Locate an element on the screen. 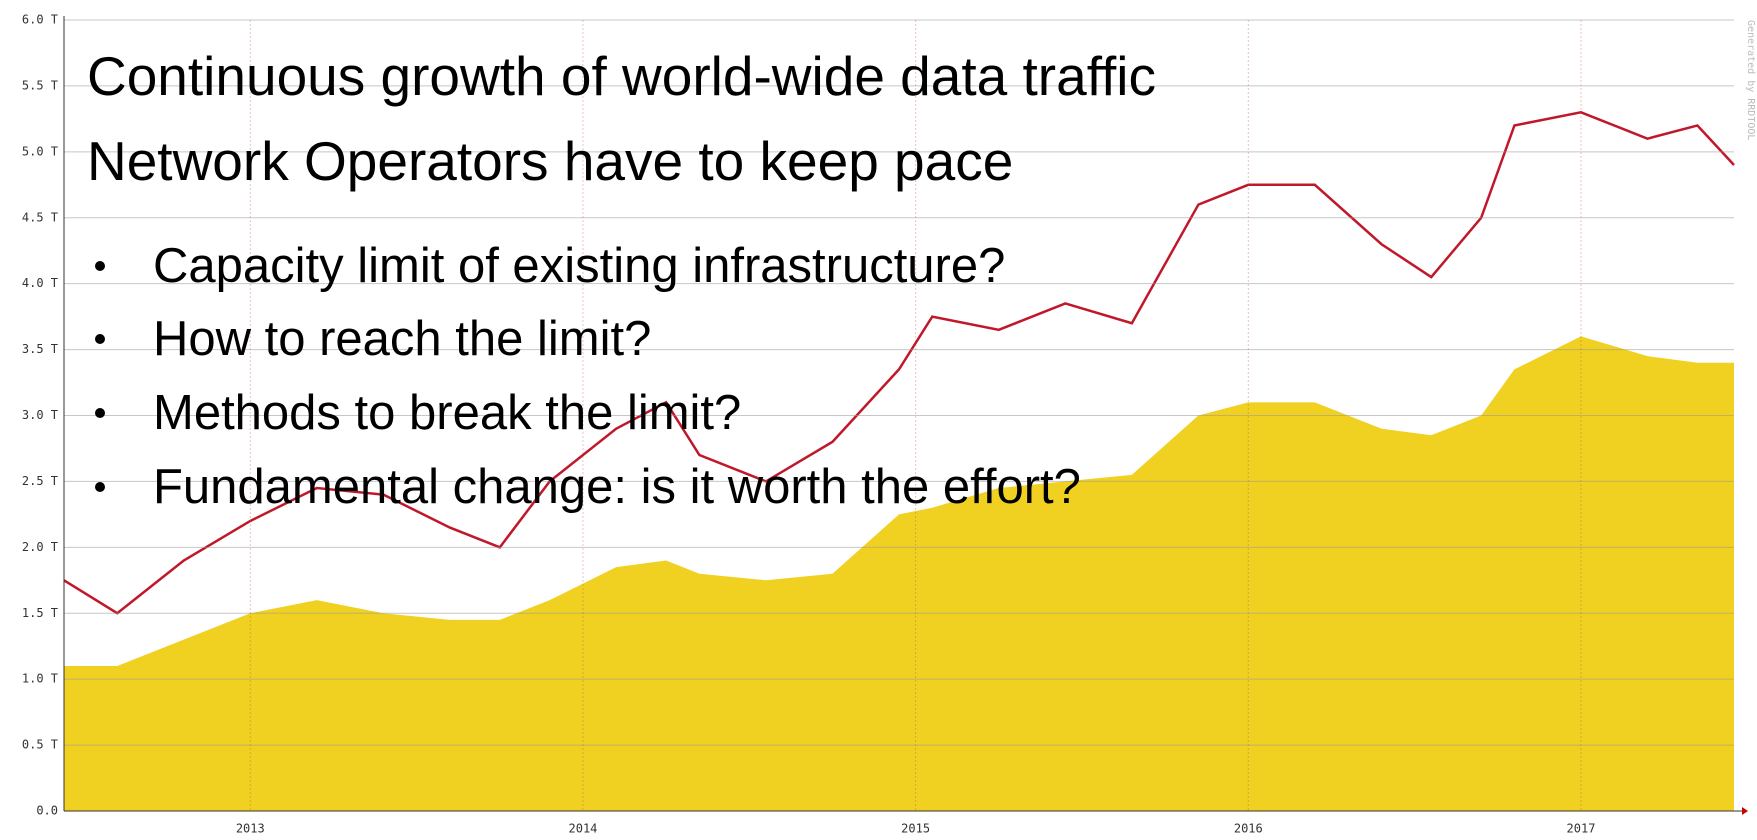  rrd-credit: Generated by RRDTOOL is located at coordinates (1750, 80).